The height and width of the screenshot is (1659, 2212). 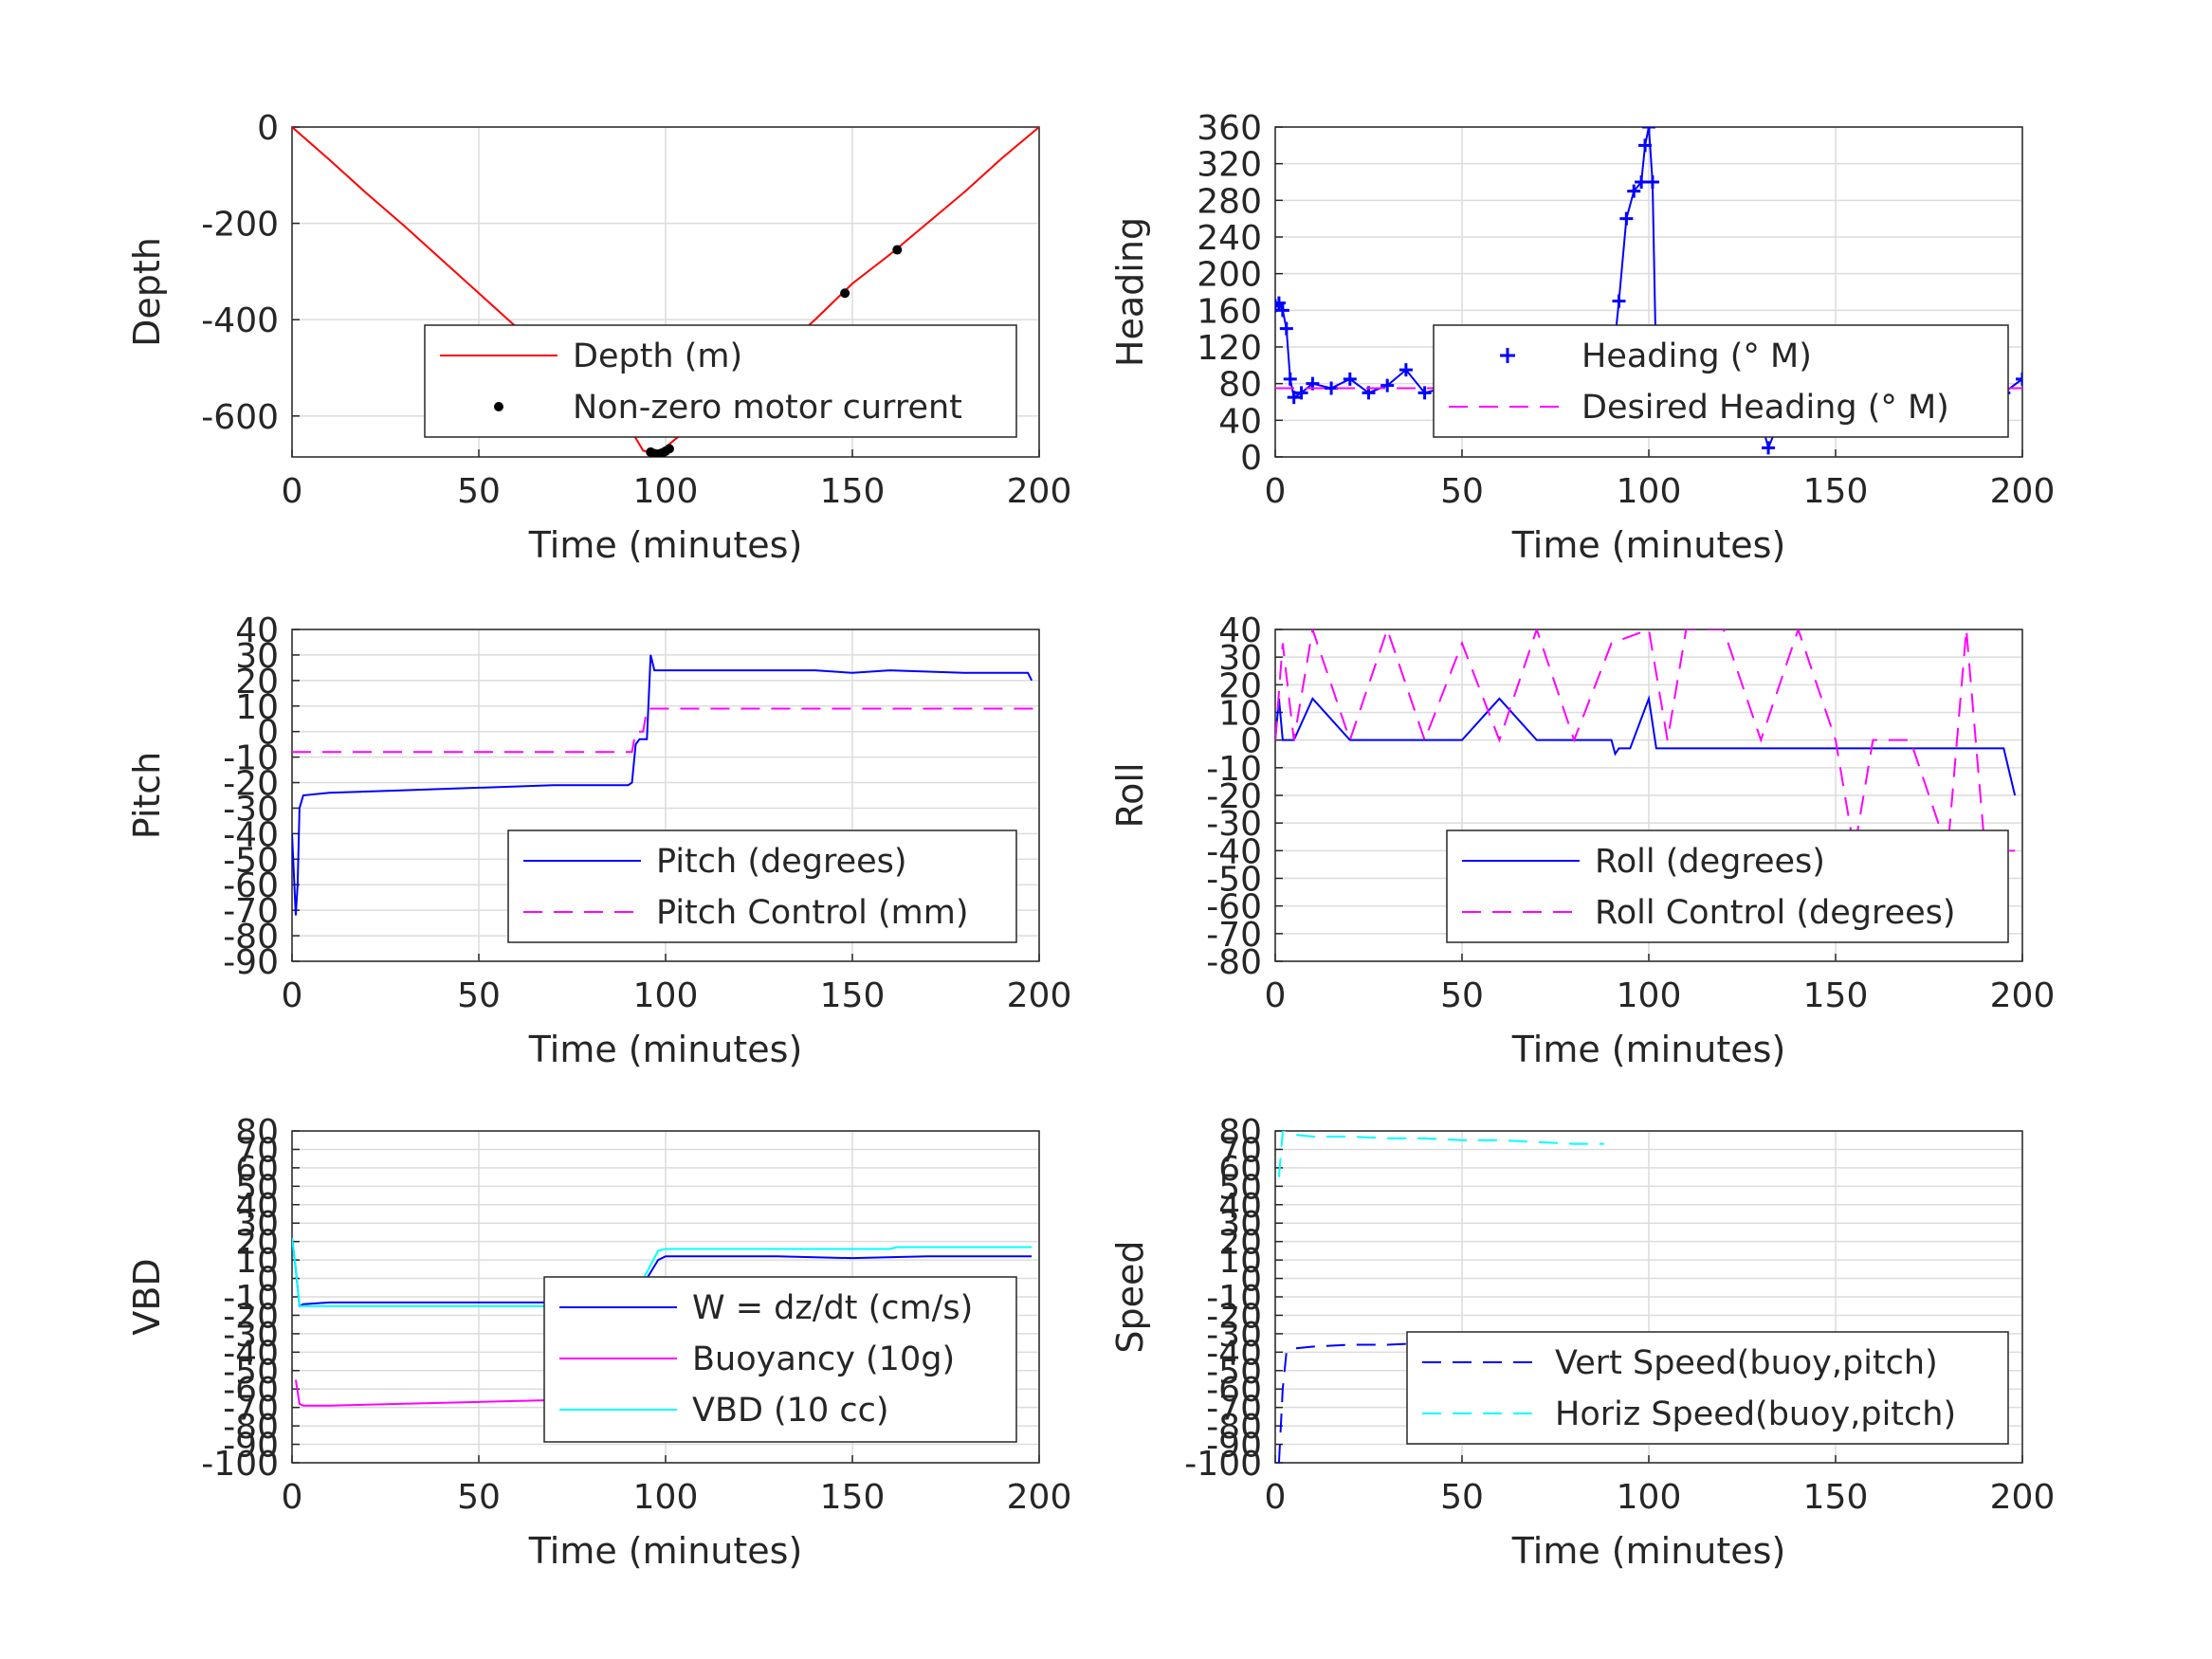 I want to click on y-tick-label: 280, so click(x=1229, y=201).